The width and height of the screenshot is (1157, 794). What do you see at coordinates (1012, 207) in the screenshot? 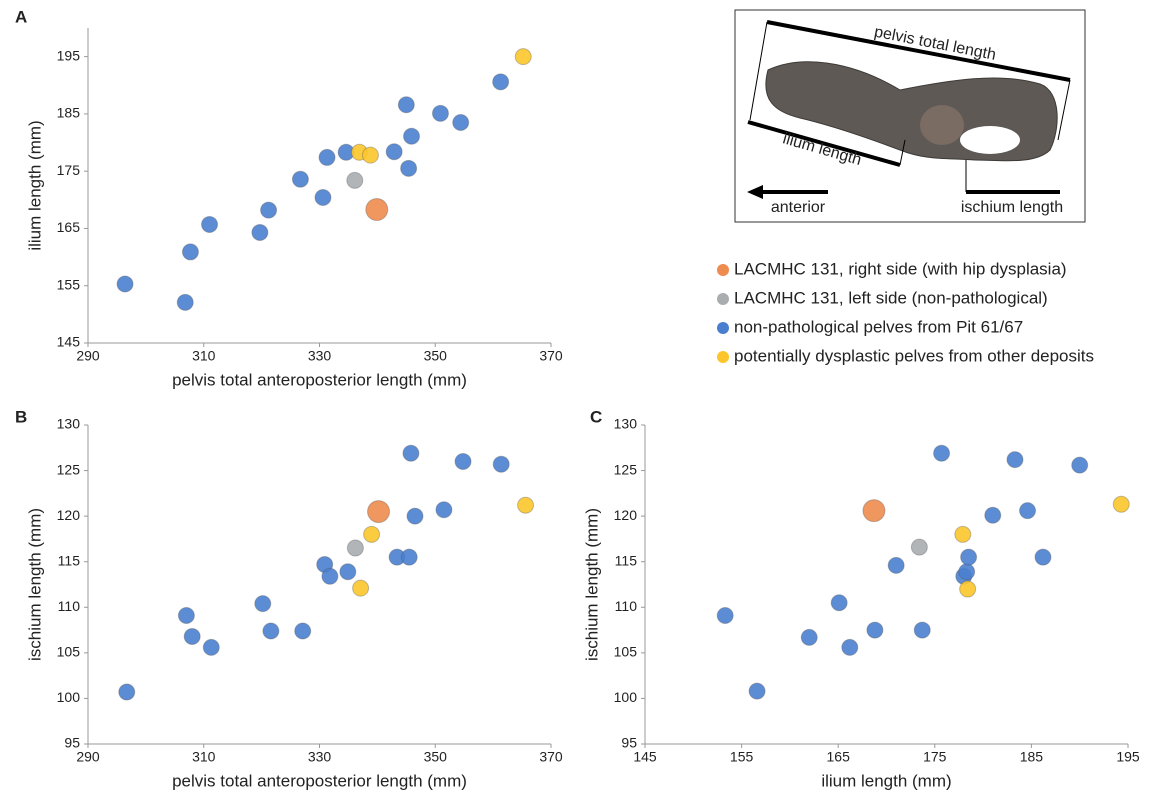
I see `photo-label: ischium length` at bounding box center [1012, 207].